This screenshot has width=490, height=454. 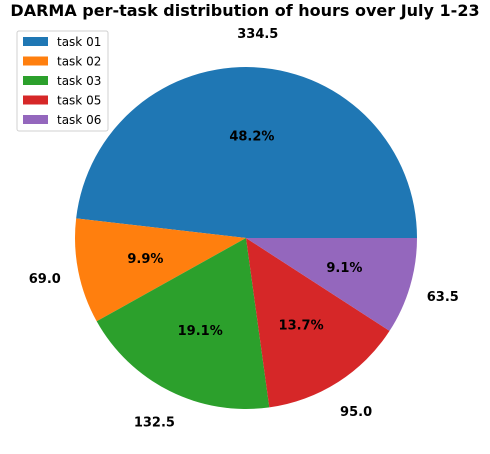 I want to click on legend-frame, so click(x=62, y=81).